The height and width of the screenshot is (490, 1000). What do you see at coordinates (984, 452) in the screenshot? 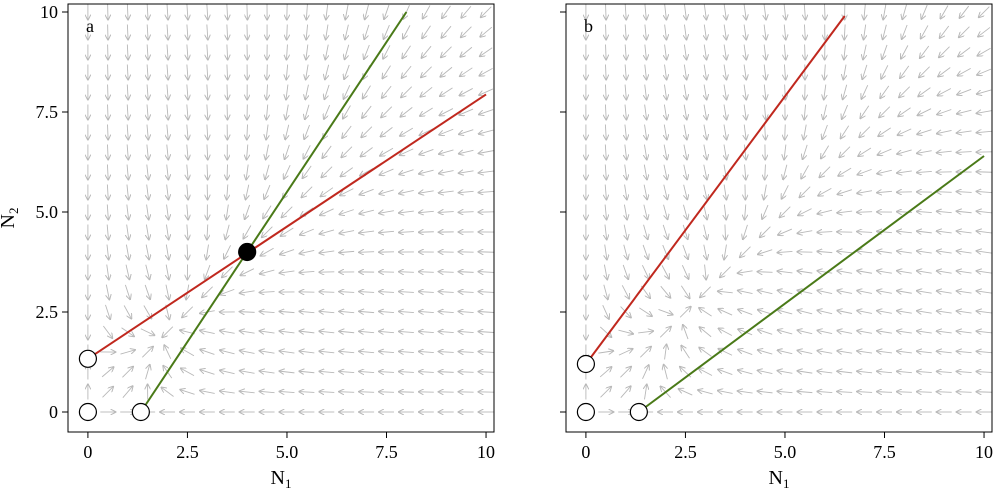
I see `x-tick-label: 10` at bounding box center [984, 452].